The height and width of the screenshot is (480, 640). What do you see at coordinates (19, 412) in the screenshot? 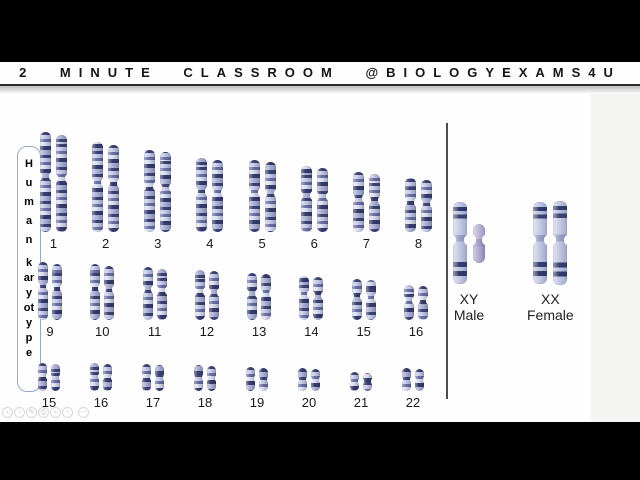
I see `next-button: ›` at bounding box center [19, 412].